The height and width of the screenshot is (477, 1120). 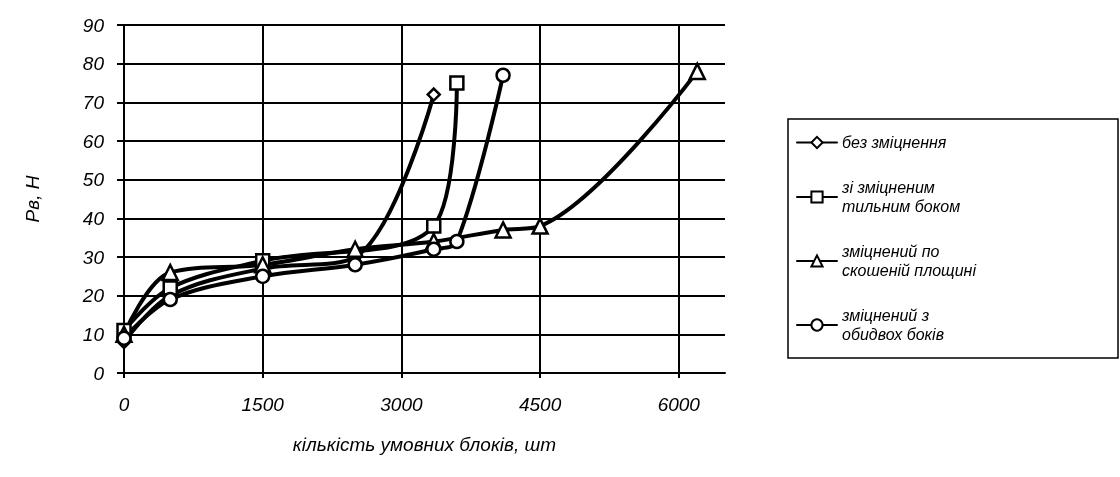 I want to click on y-tick-label: 0, so click(x=99, y=373).